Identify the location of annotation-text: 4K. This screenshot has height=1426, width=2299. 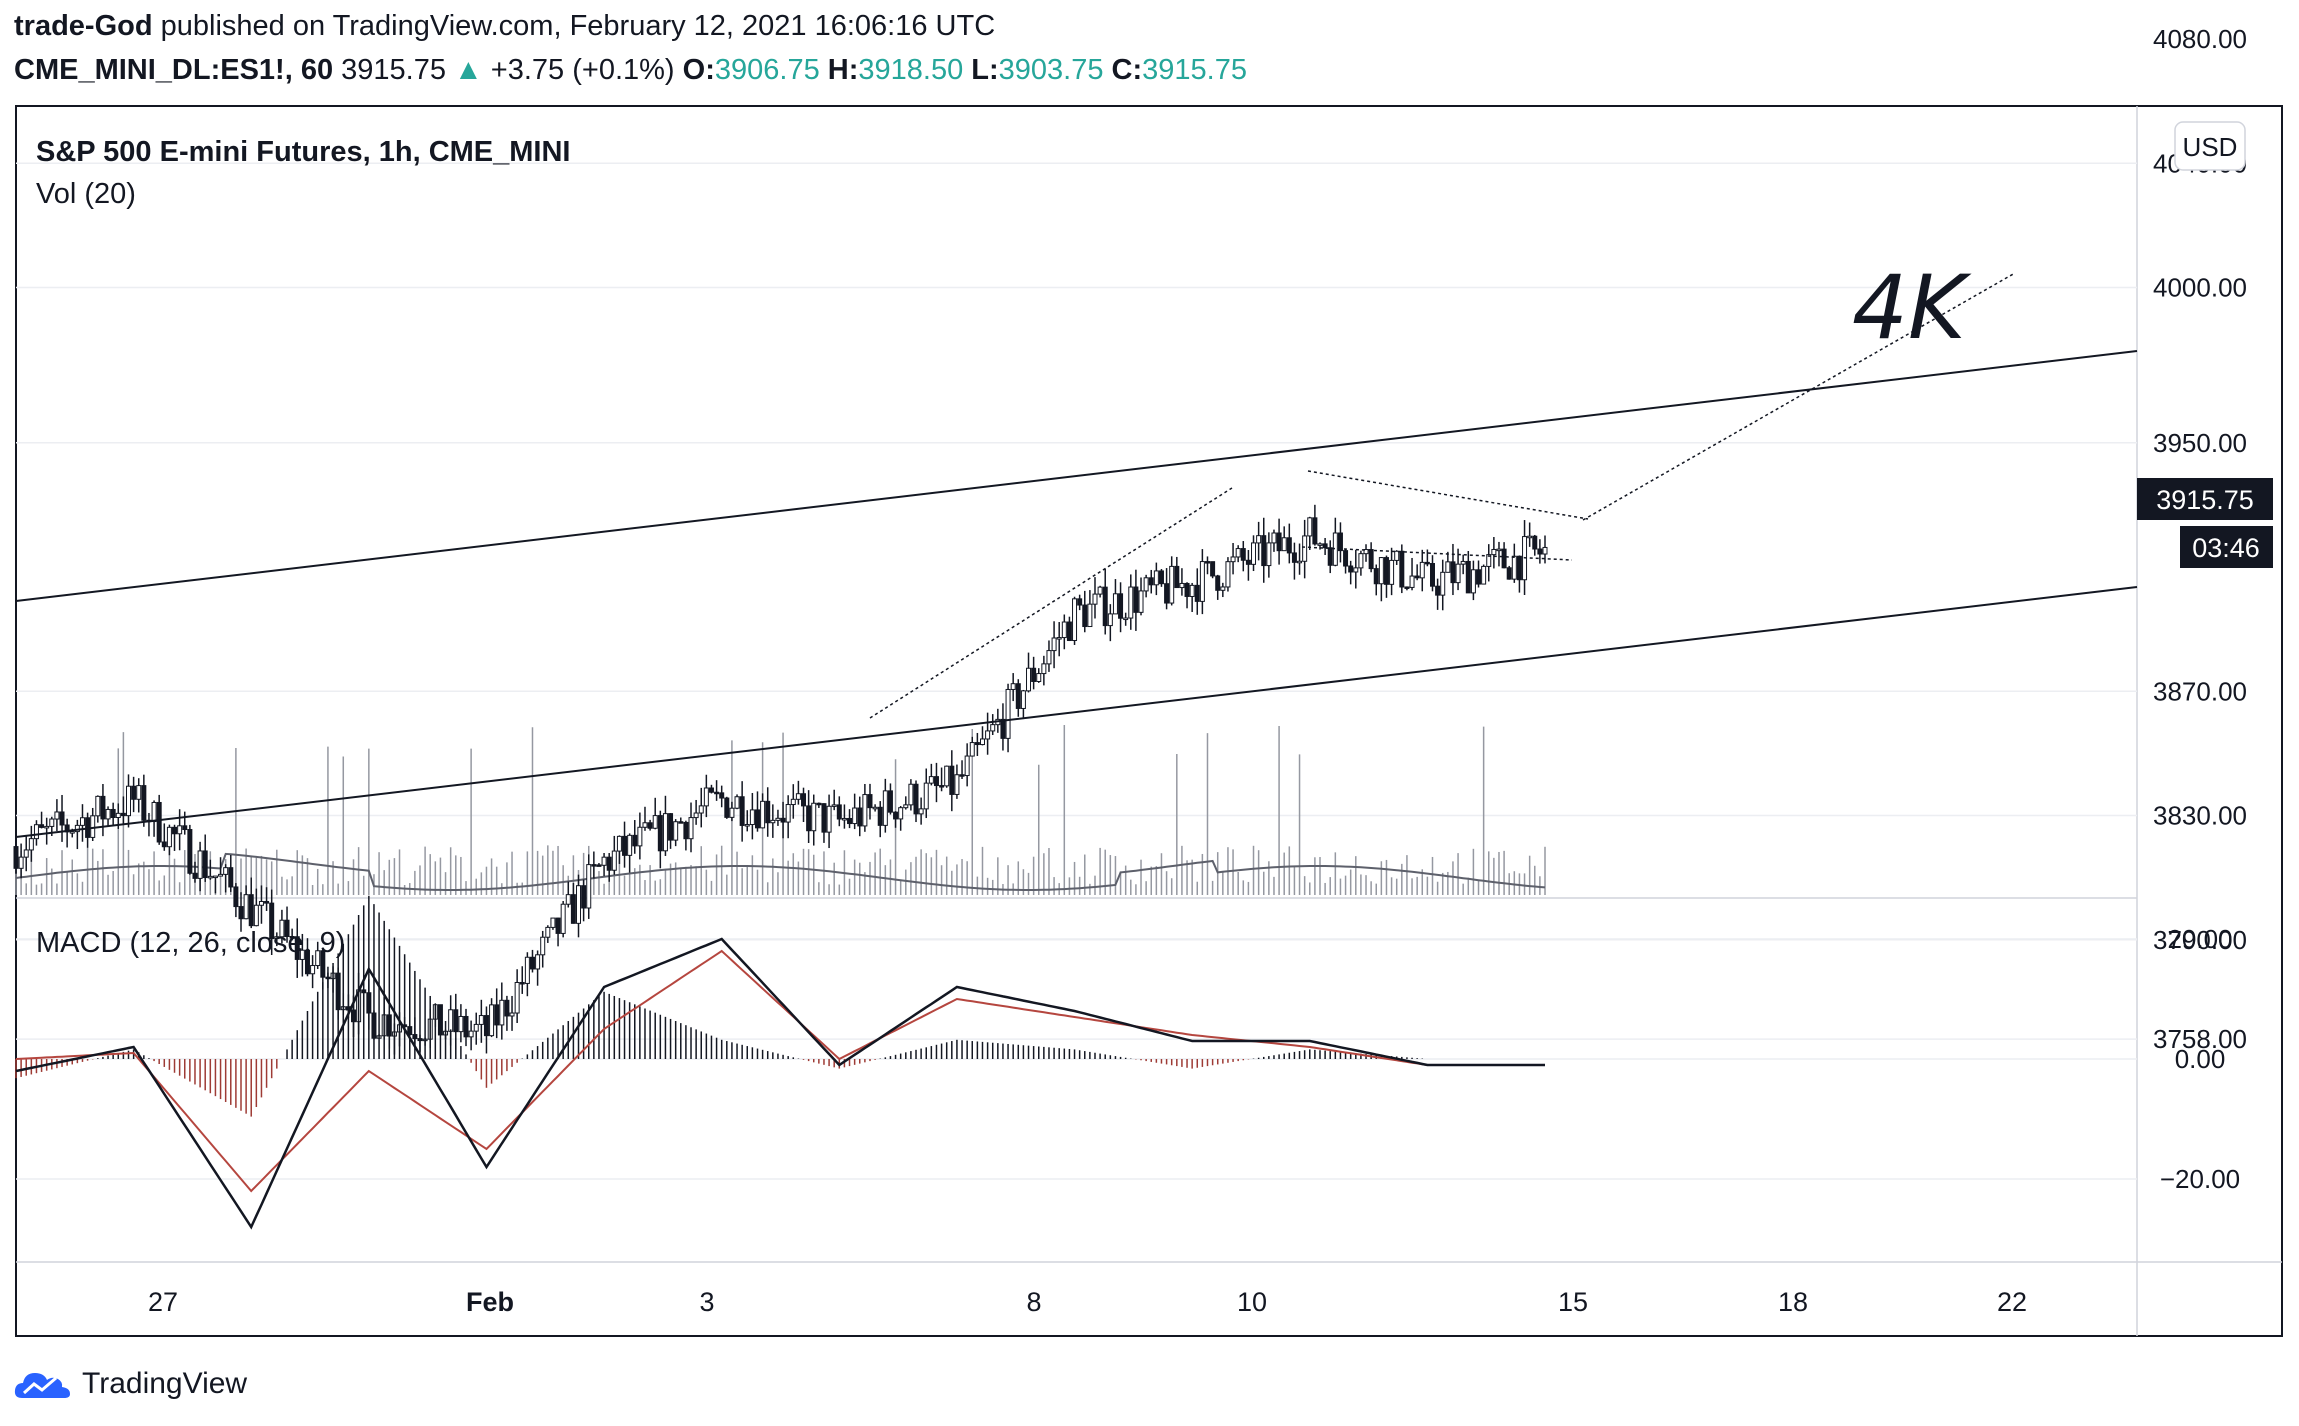
(1912, 307).